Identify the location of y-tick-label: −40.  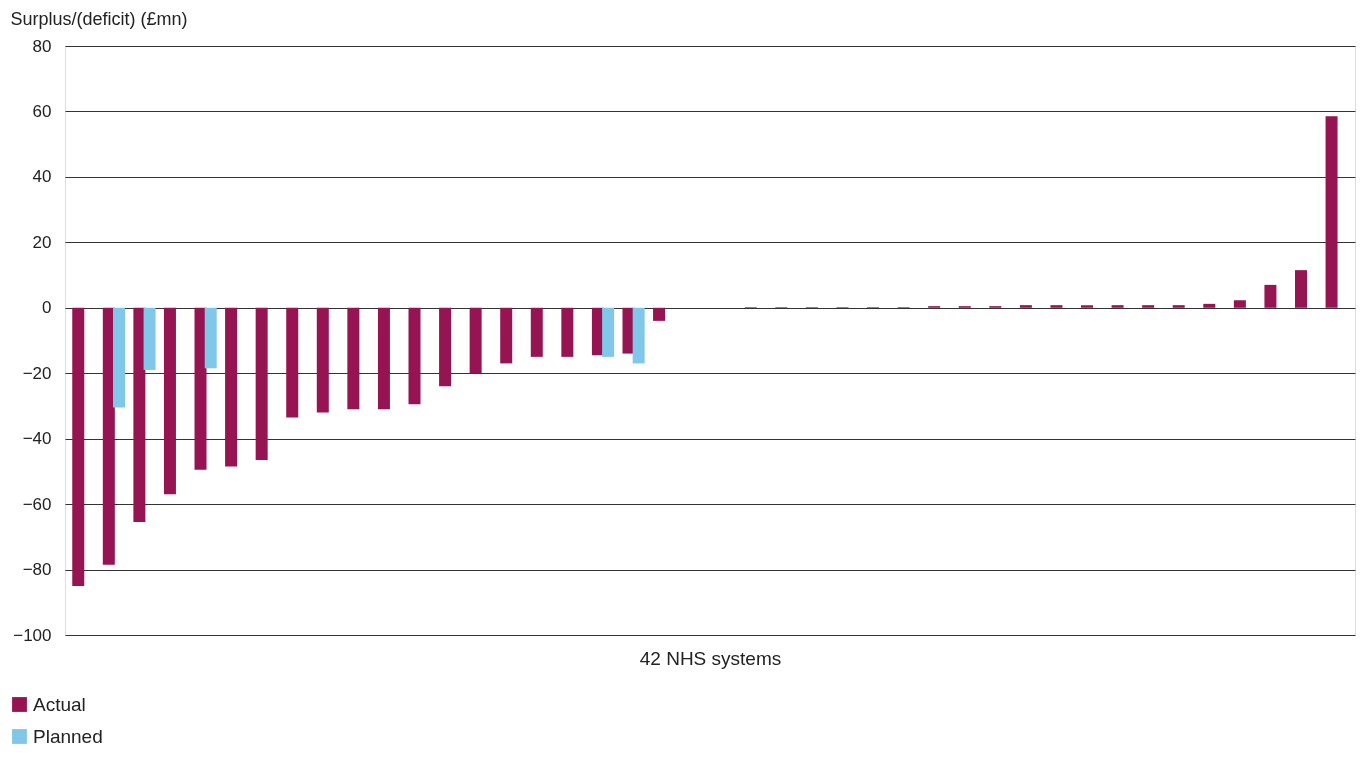
(37, 439).